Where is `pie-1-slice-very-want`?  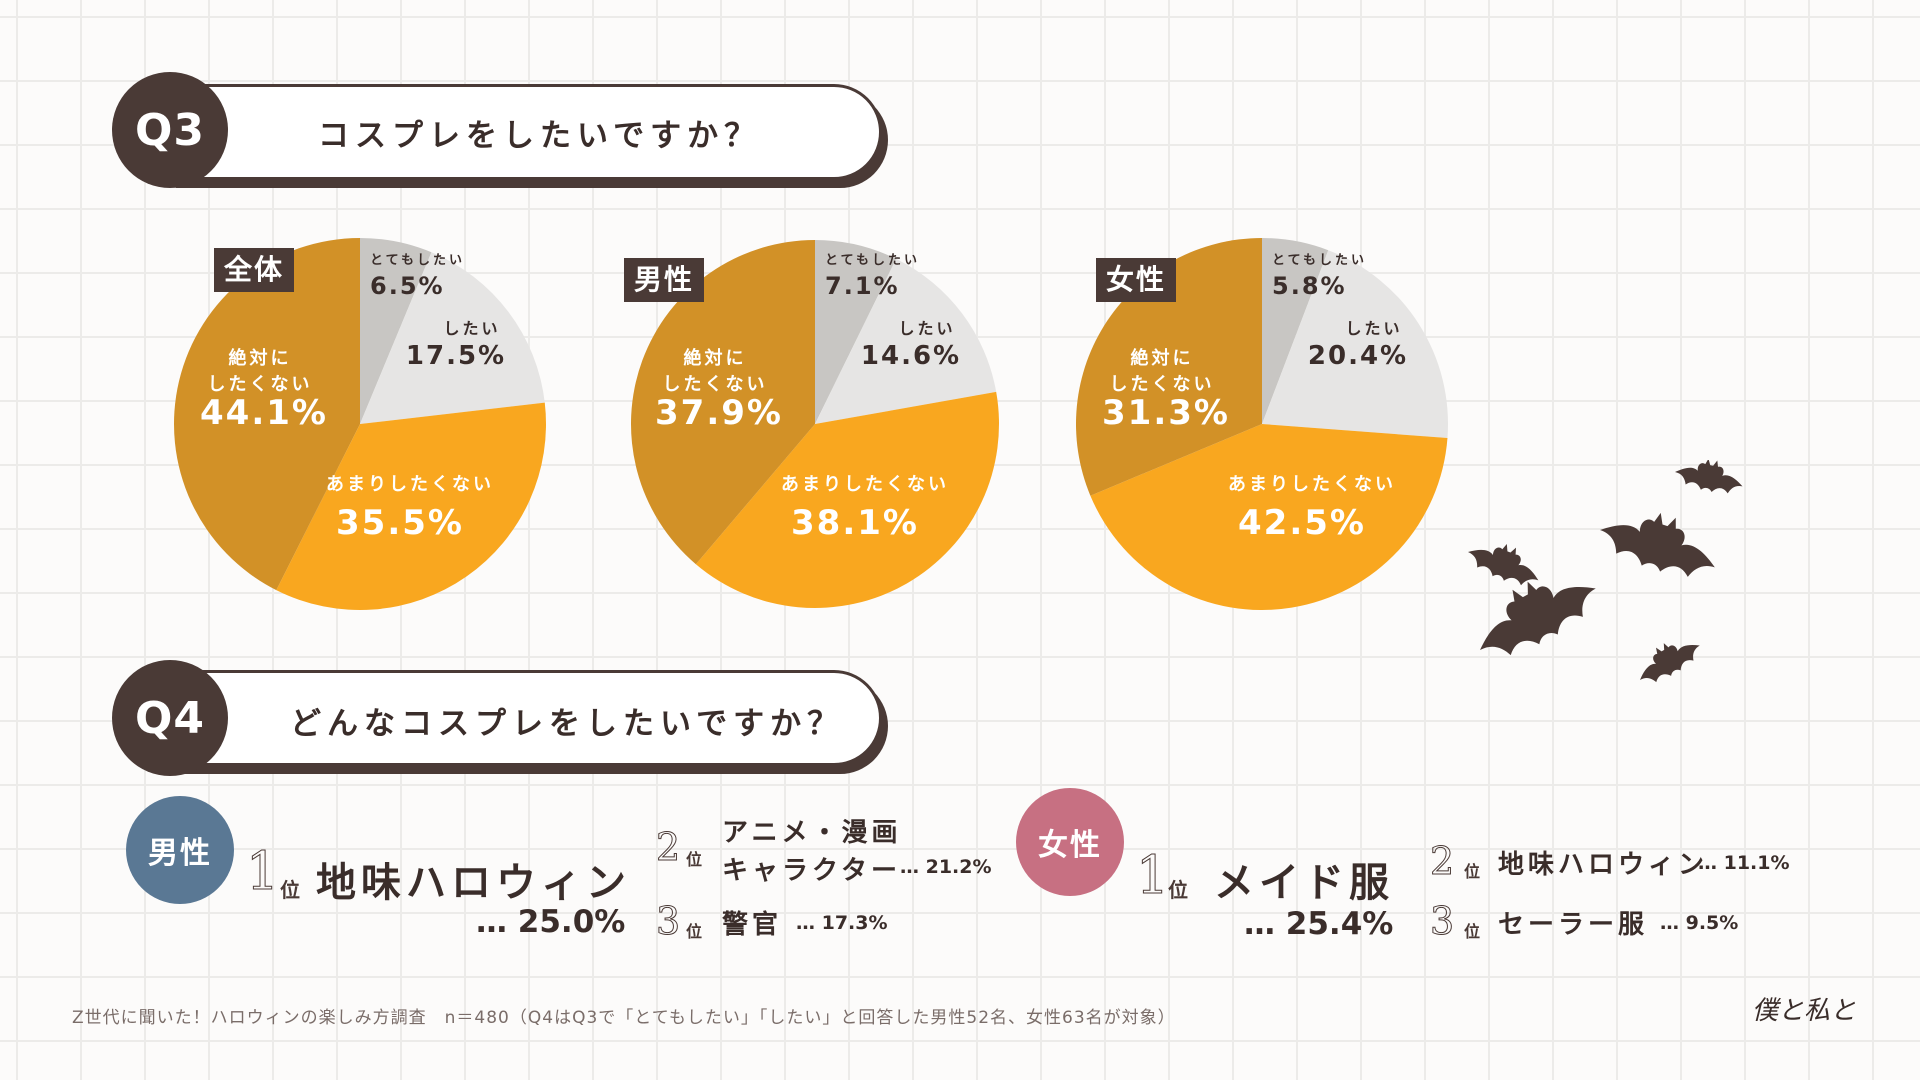 pie-1-slice-very-want is located at coordinates (856, 332).